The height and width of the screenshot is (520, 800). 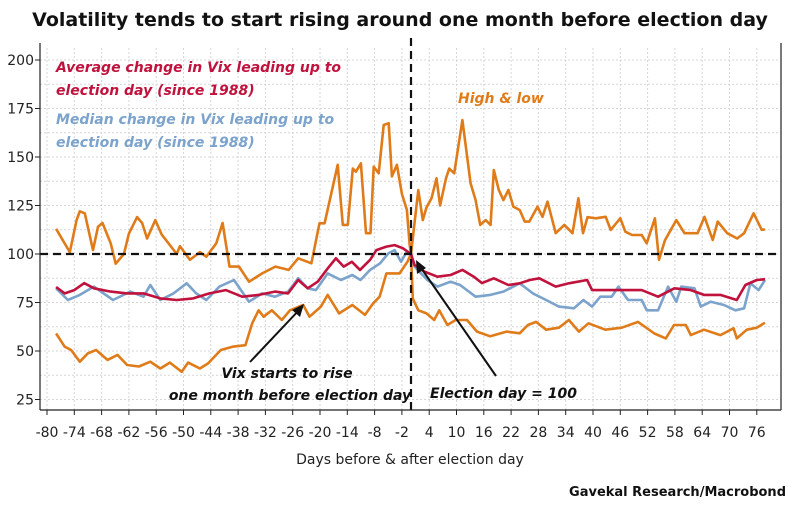 I want to click on x-tick-label: 40, so click(x=593, y=433).